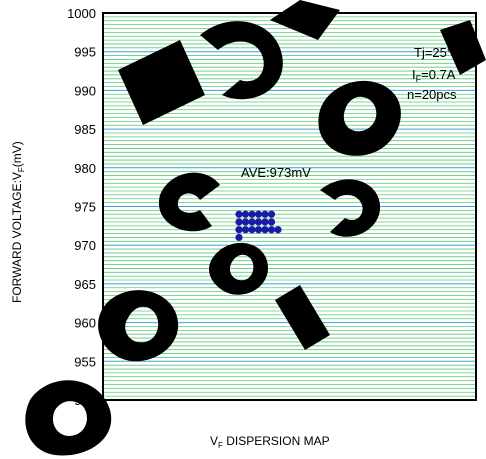 This screenshot has width=486, height=459. Describe the element at coordinates (85, 90) in the screenshot. I see `y-tick-label: 990` at that location.